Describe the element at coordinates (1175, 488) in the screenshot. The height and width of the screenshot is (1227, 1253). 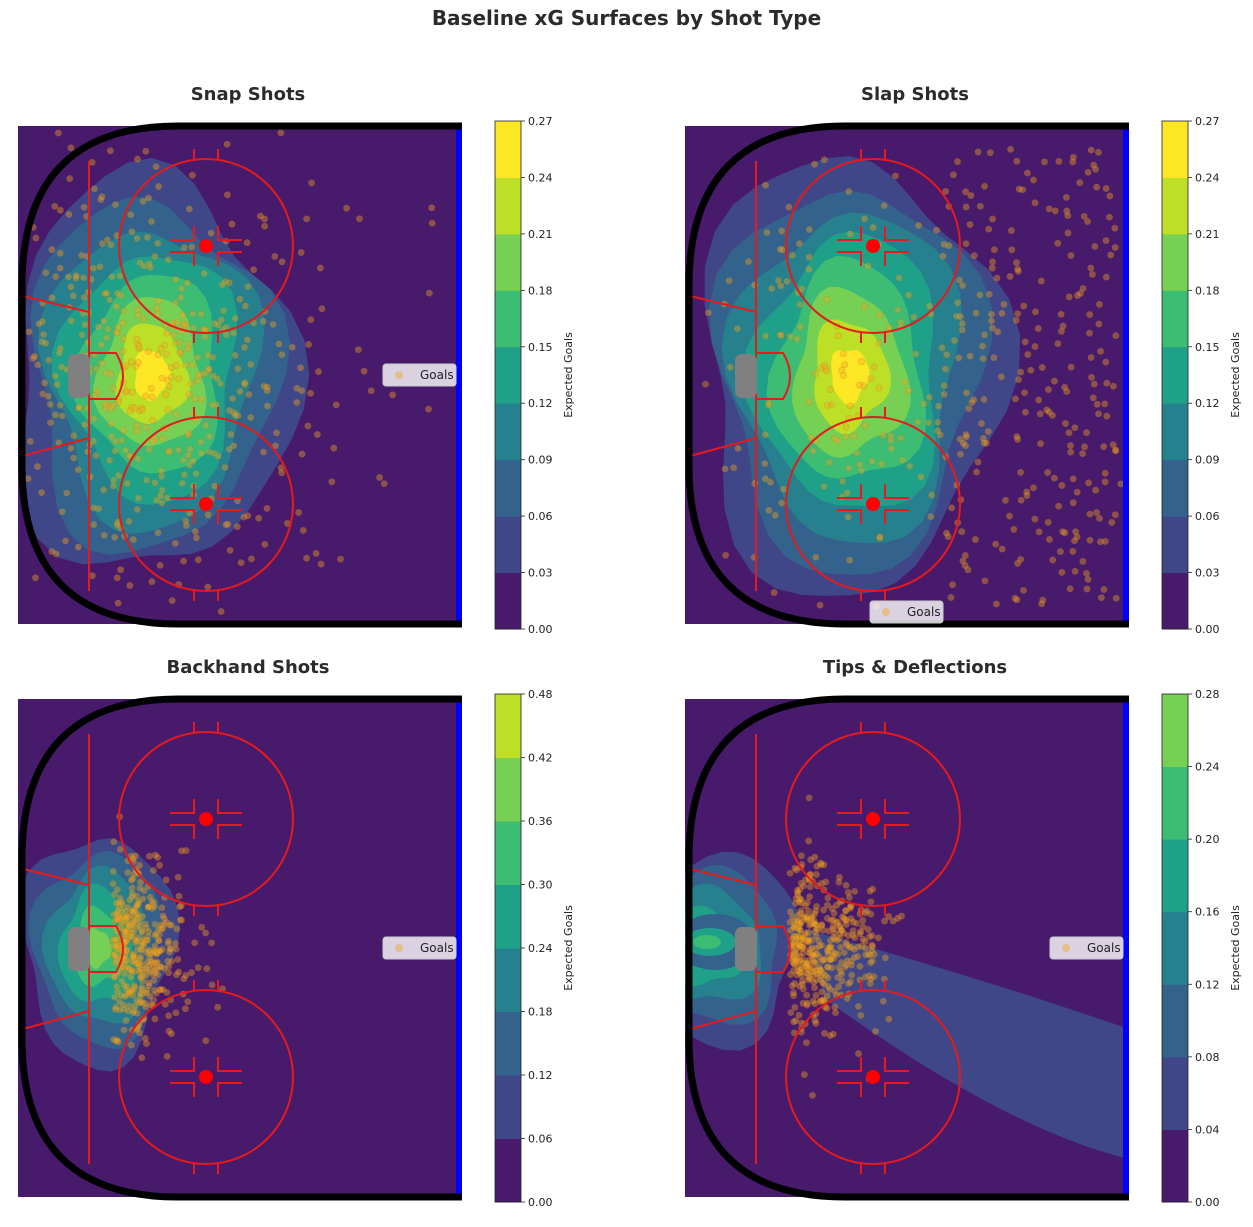
I see `colorbar-segment` at that location.